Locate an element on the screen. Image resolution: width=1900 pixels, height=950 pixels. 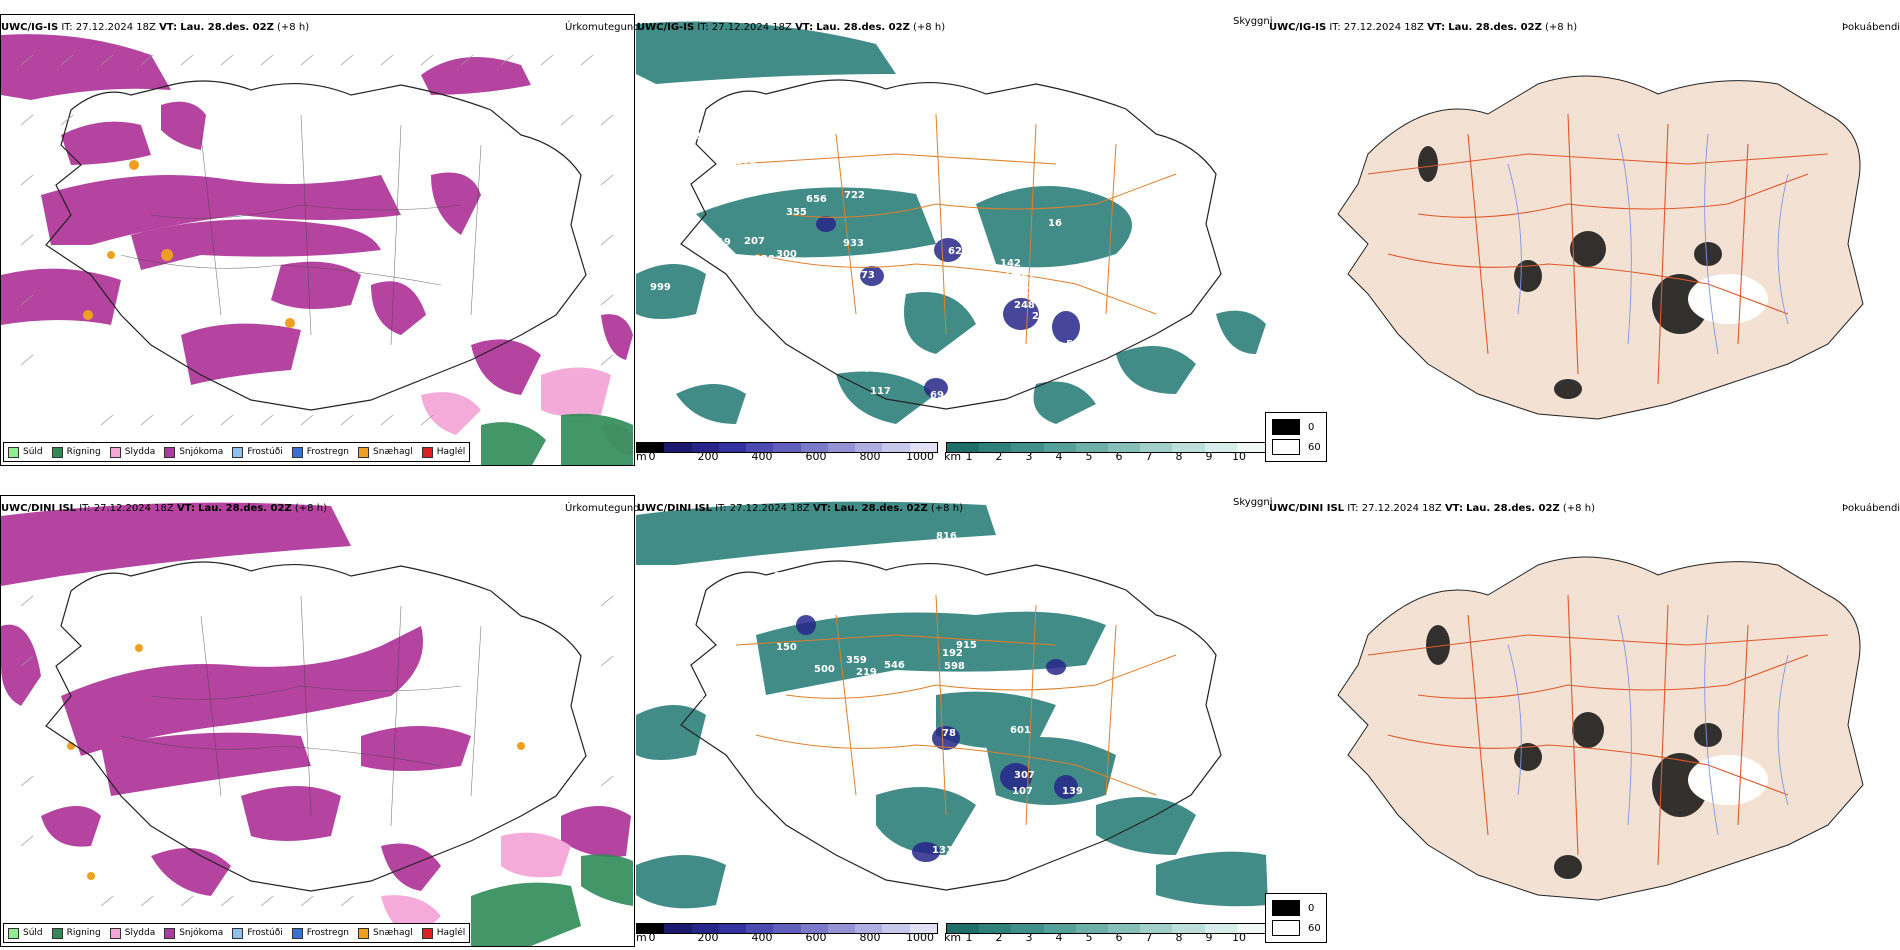
visibility-value-label: 117 is located at coordinates (880, 391).